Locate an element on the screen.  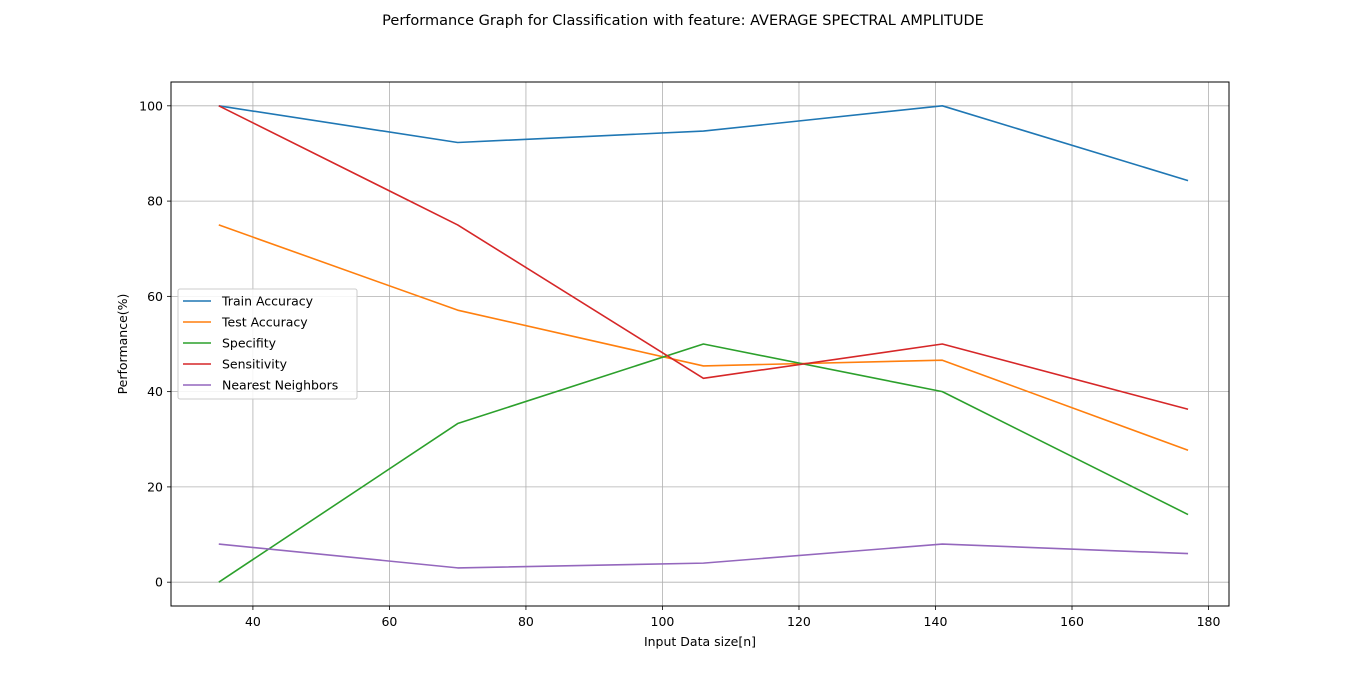
y-tick-label: 0 is located at coordinates (159, 582).